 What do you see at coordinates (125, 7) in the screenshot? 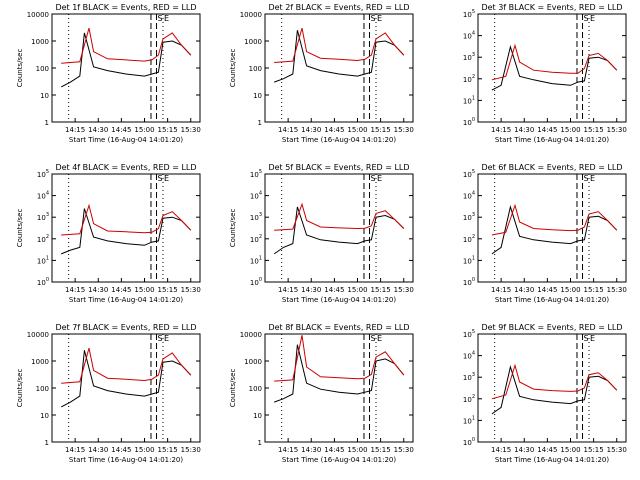
I see `chart-title: Det 1f BLACK = Events, RED = LLD` at bounding box center [125, 7].